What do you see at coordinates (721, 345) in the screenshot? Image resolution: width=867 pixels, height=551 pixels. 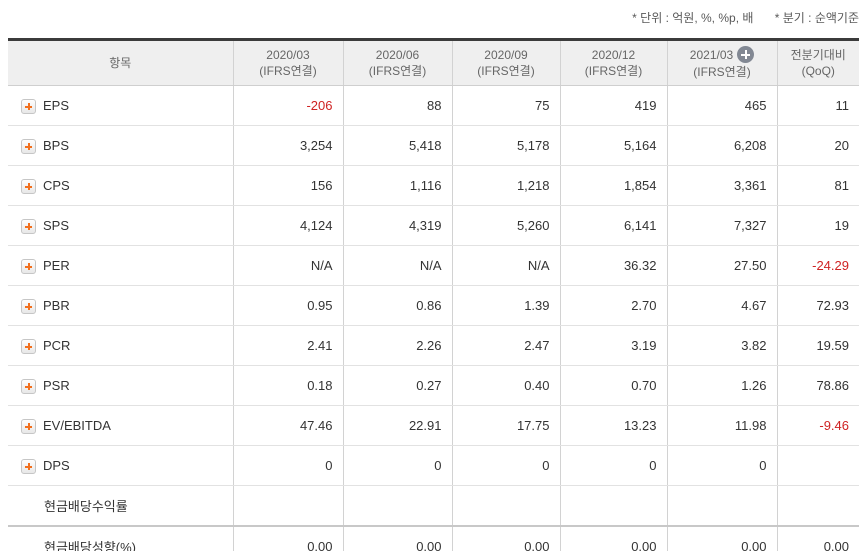 I see `cell-value: 3.82` at bounding box center [721, 345].